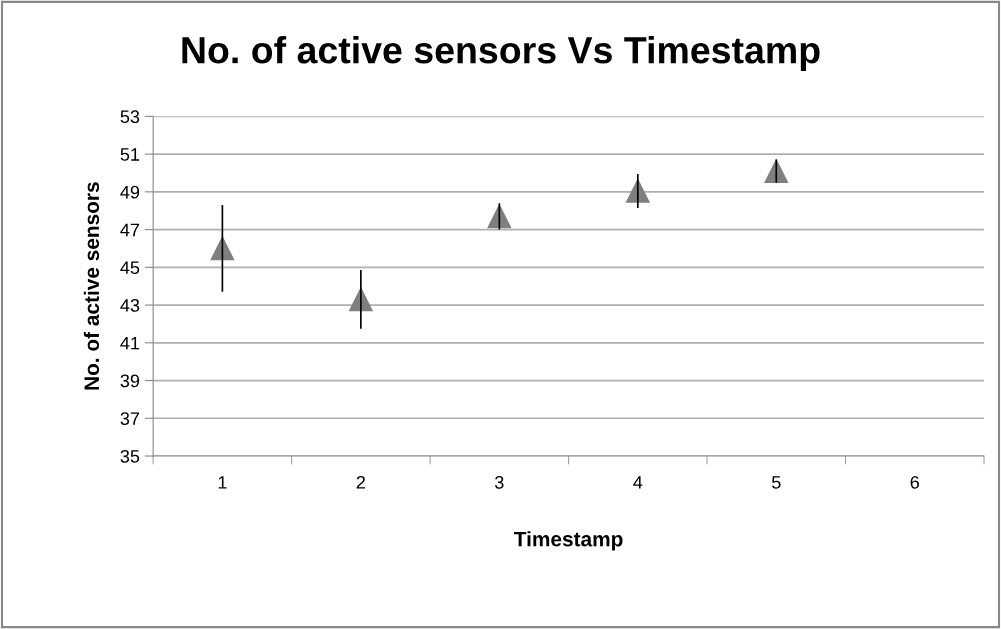 This screenshot has height=629, width=1001. Describe the element at coordinates (130, 456) in the screenshot. I see `y-tick-label: 35` at that location.